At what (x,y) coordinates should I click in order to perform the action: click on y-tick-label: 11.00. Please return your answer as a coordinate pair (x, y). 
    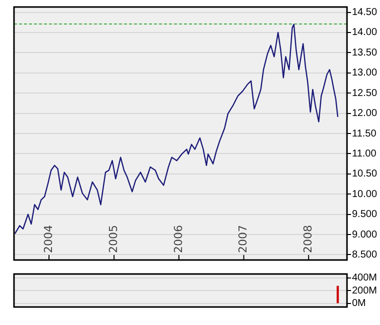
    Looking at the image, I should click on (364, 154).